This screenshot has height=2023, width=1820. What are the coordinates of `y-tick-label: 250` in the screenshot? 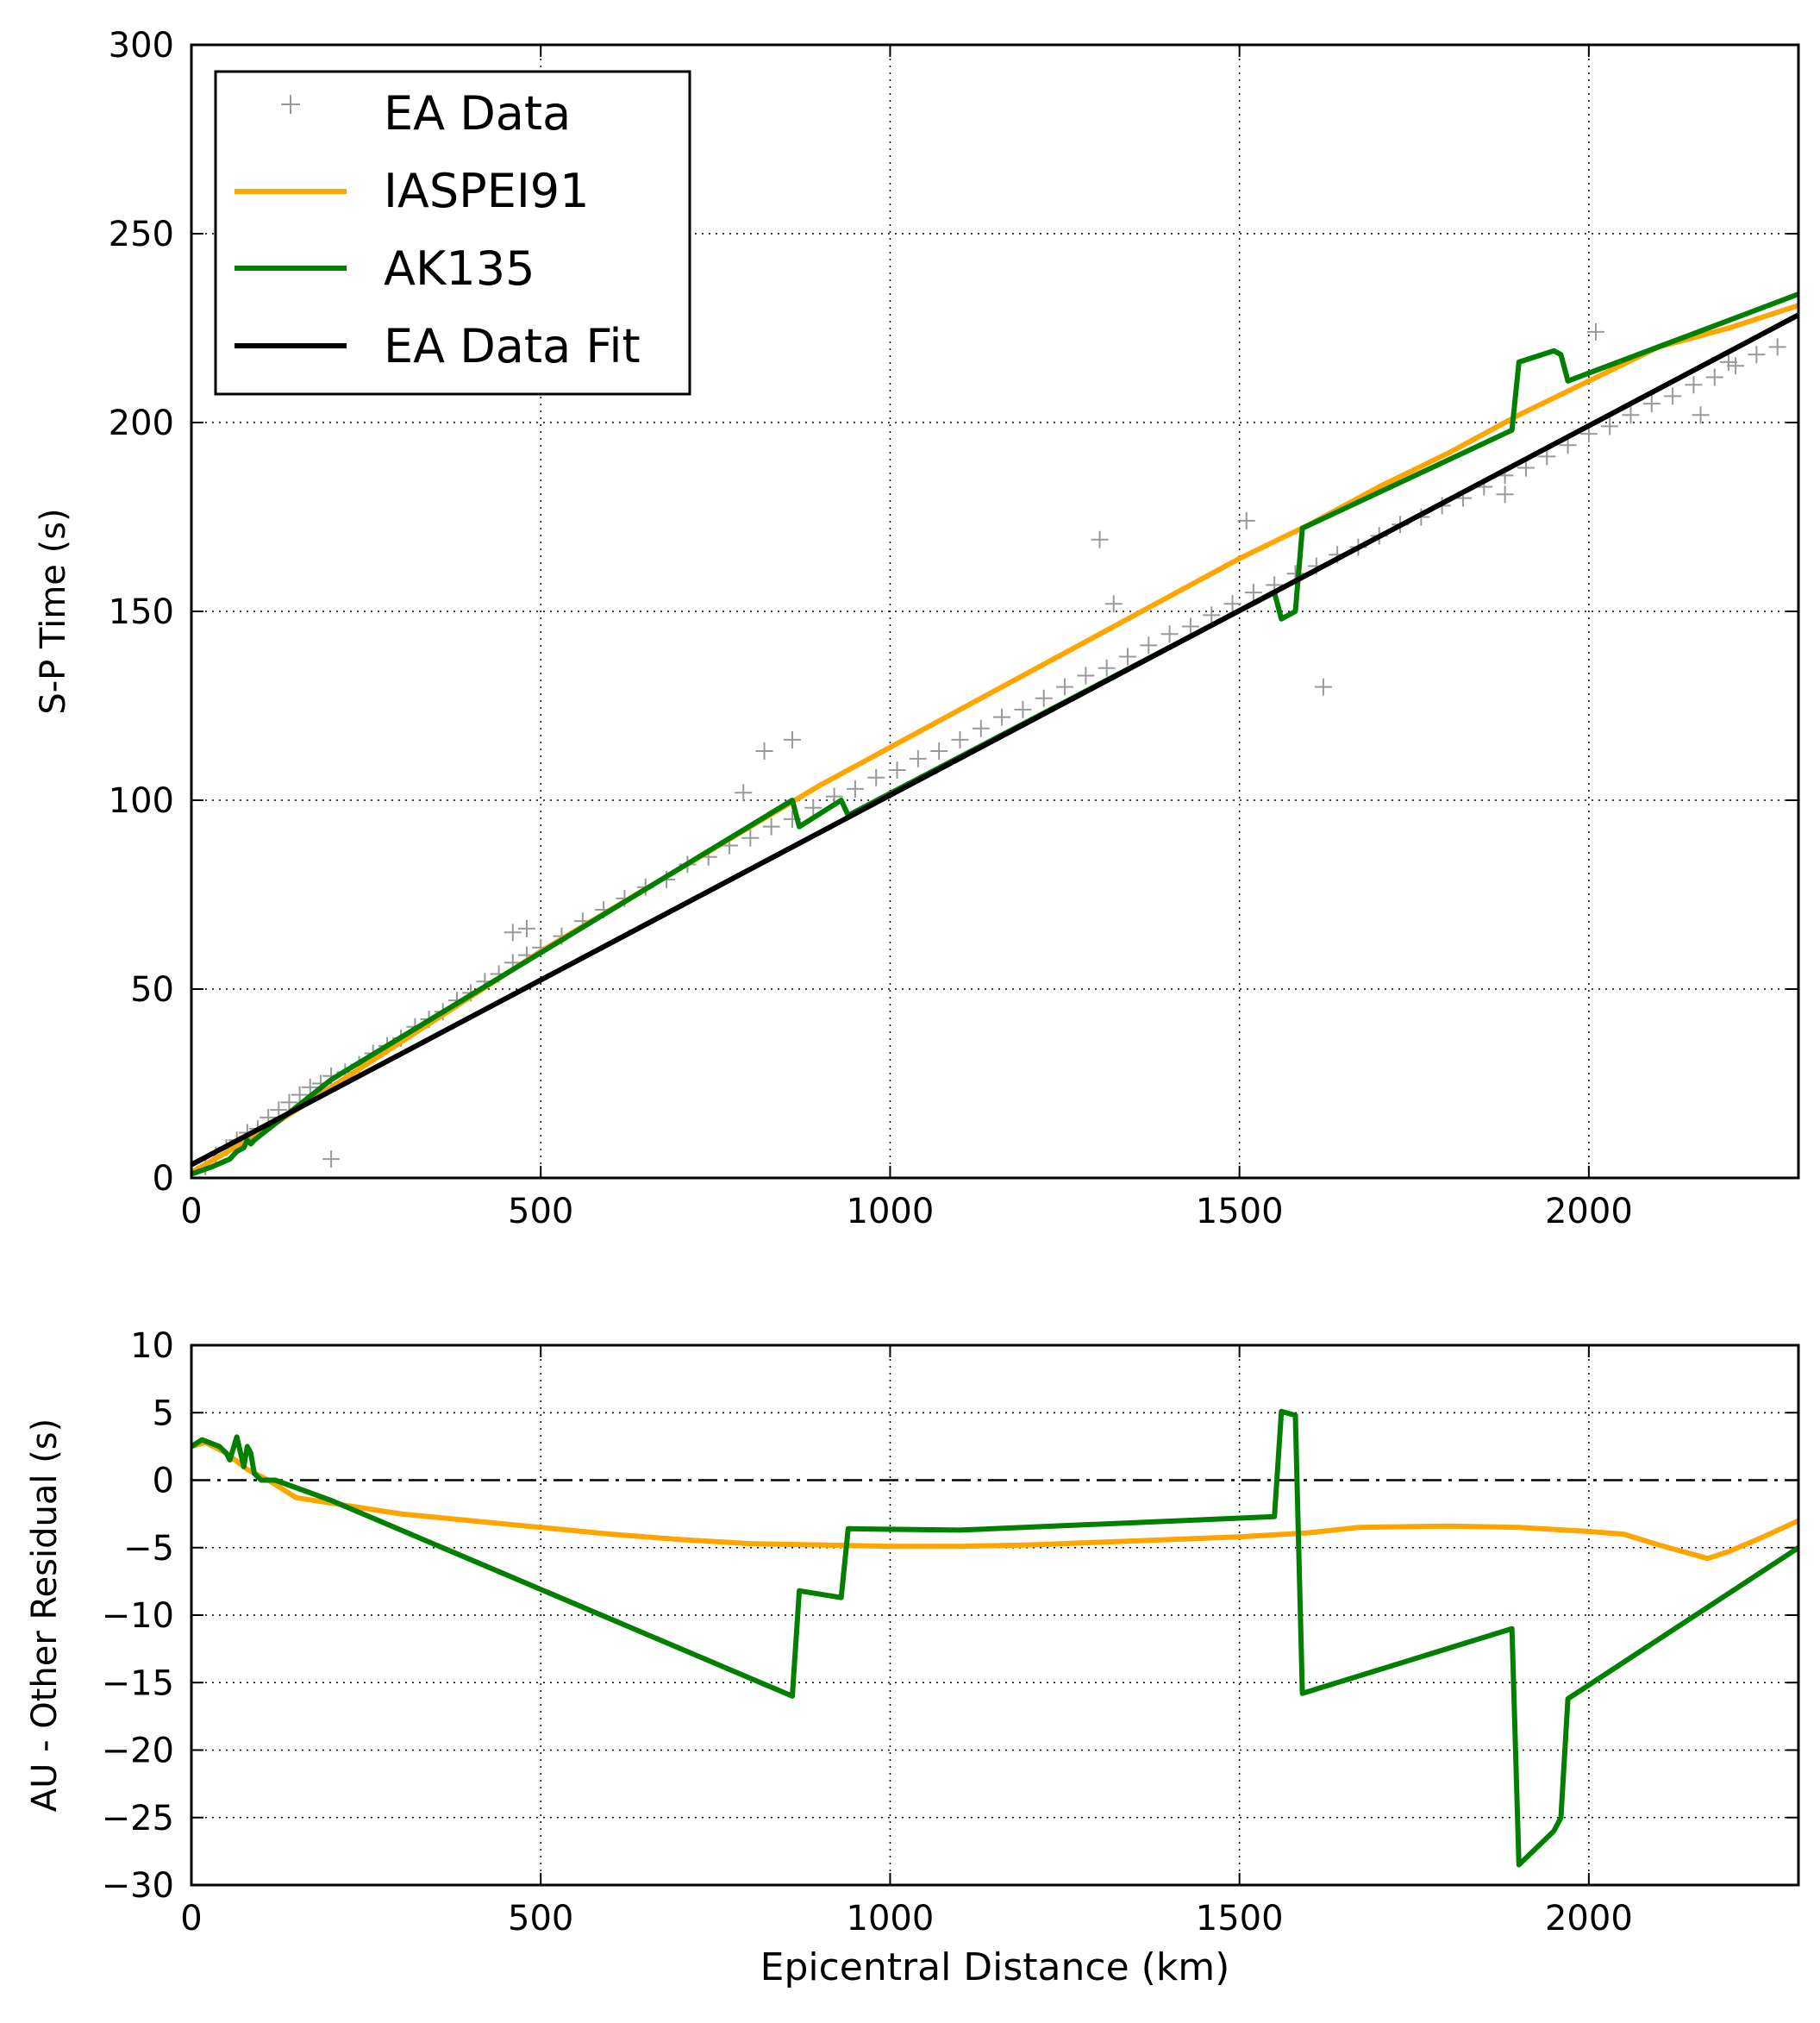 It's located at (141, 234).